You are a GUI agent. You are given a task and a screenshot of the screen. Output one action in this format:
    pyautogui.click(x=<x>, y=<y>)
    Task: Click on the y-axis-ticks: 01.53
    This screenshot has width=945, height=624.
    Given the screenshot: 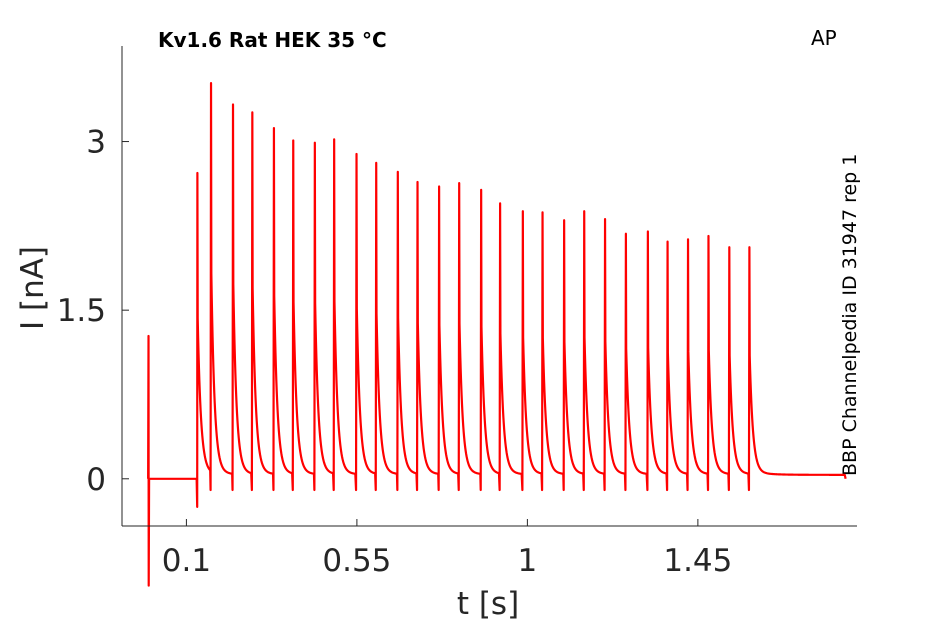 What is the action you would take?
    pyautogui.click(x=93, y=311)
    